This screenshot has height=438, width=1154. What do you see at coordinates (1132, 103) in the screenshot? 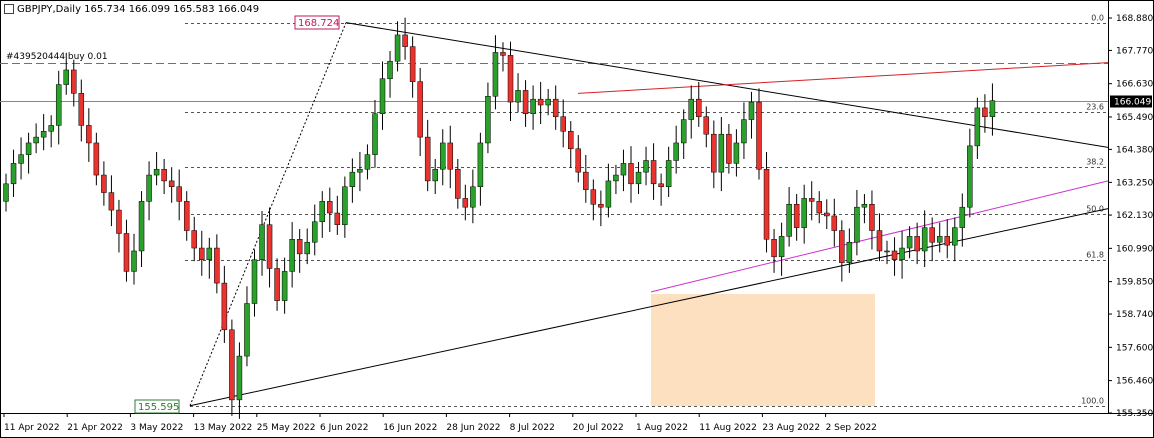
I see `current-price-label: 166.049` at bounding box center [1132, 103].